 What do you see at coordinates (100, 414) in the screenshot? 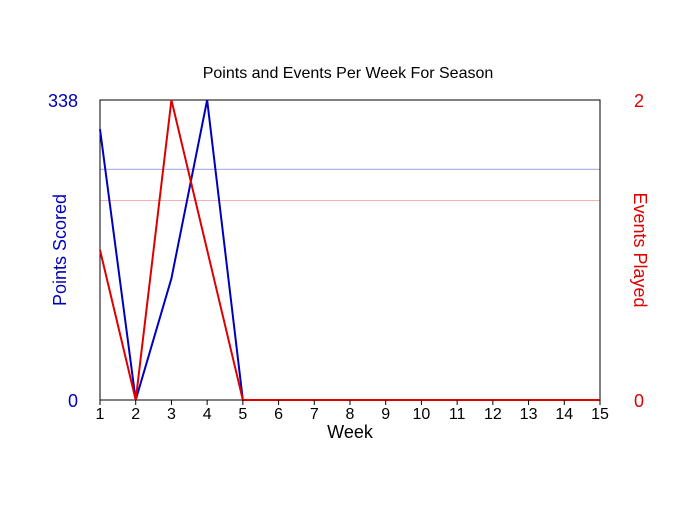
I see `x-tick-label: 1` at bounding box center [100, 414].